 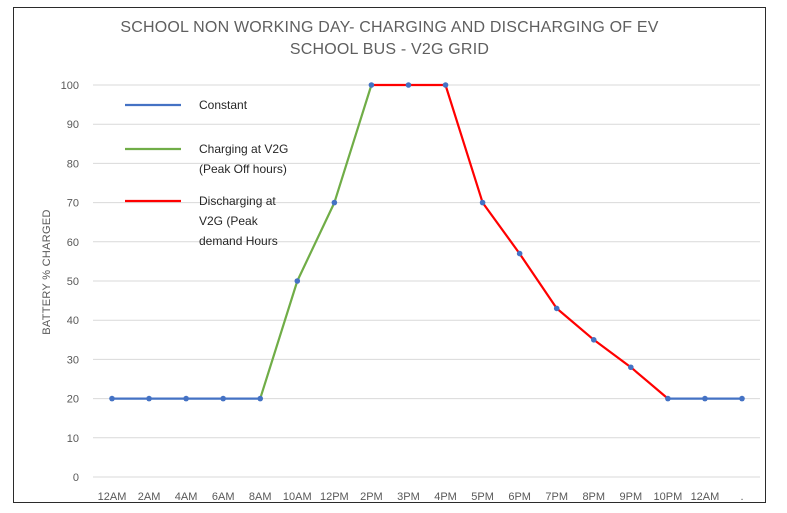 What do you see at coordinates (73, 243) in the screenshot?
I see `y-tick-label: 60` at bounding box center [73, 243].